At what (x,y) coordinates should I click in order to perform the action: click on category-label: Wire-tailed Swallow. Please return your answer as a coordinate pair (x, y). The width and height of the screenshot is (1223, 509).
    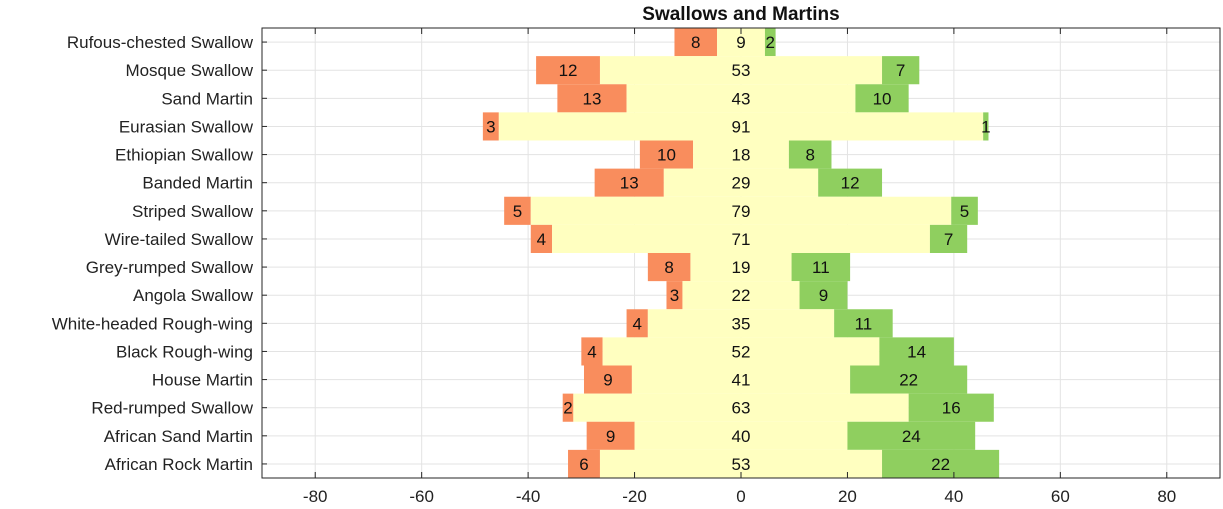
    Looking at the image, I should click on (179, 239).